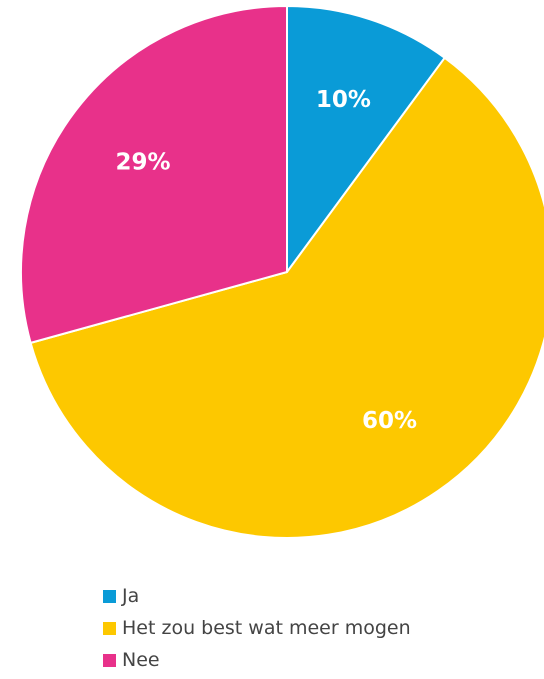 The image size is (544, 679). What do you see at coordinates (109, 596) in the screenshot?
I see `legend-swatch-ja` at bounding box center [109, 596].